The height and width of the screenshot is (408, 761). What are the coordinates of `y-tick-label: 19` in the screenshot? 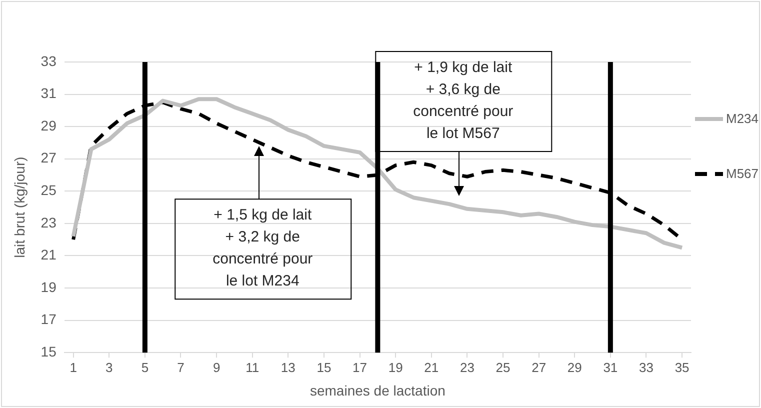 It's located at (48, 286).